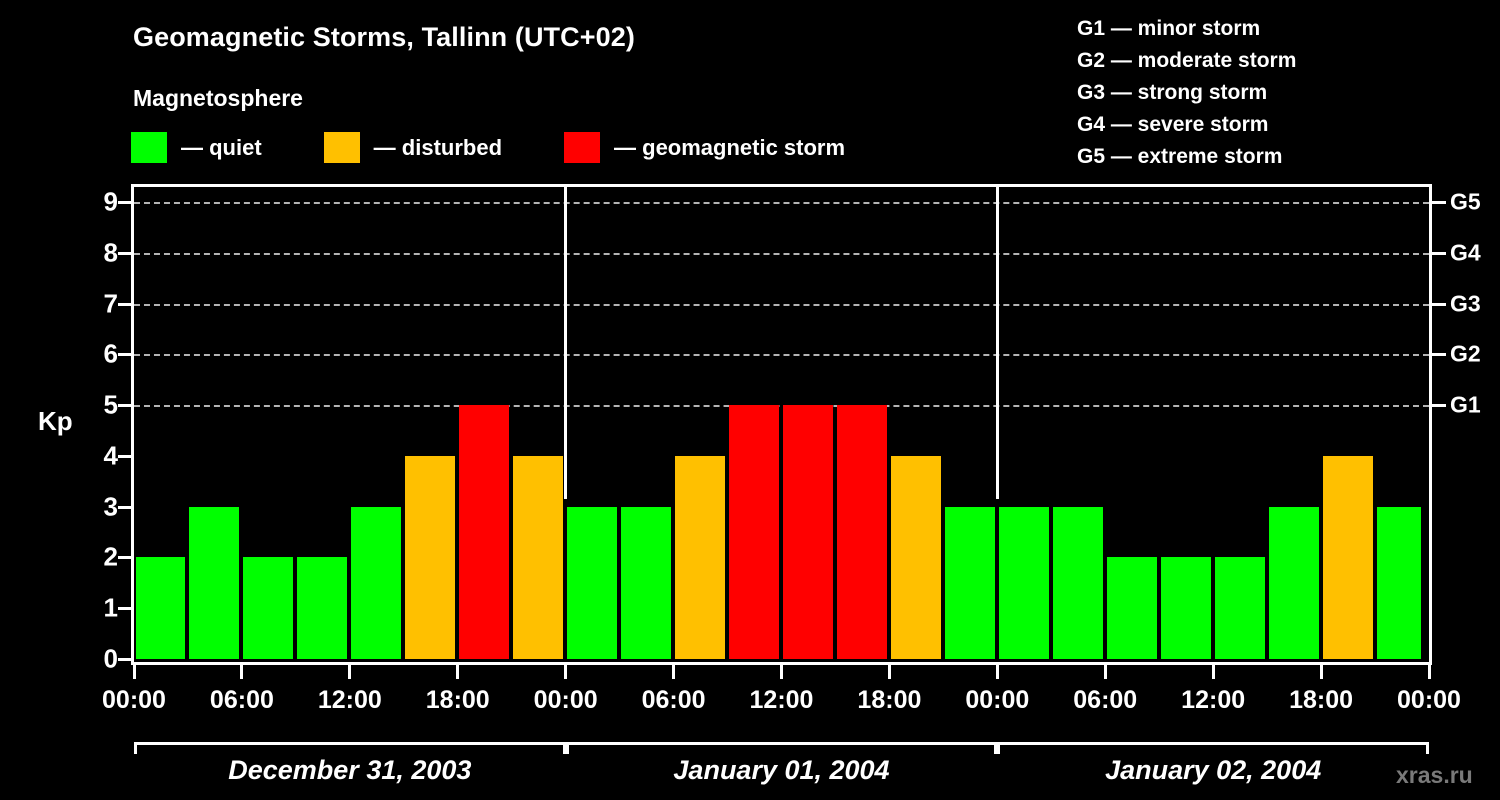 Image resolution: width=1500 pixels, height=800 pixels. I want to click on watermark: xras.ru, so click(1434, 775).